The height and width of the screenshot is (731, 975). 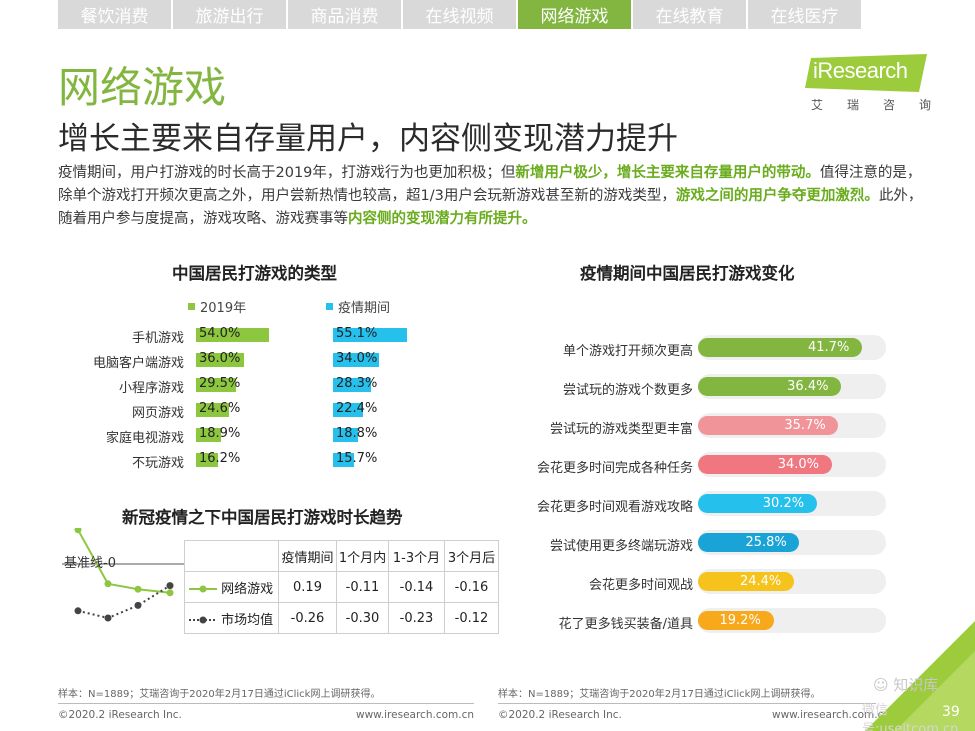 I want to click on logo-sub-char: 瑞, so click(x=852, y=105).